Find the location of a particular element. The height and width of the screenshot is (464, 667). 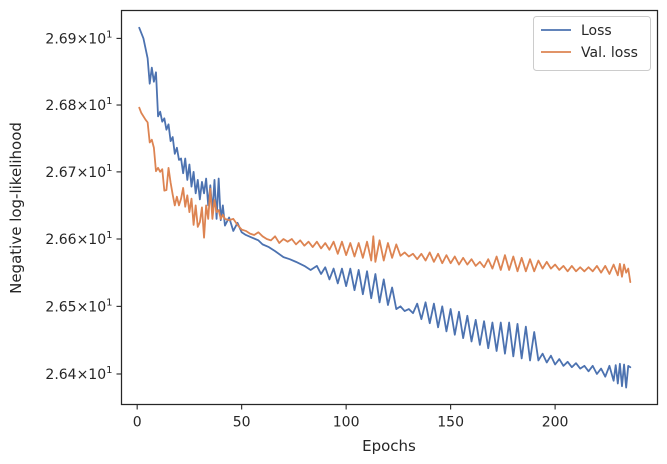

y-tick-label: 2.65×10¹ is located at coordinates (78, 306).